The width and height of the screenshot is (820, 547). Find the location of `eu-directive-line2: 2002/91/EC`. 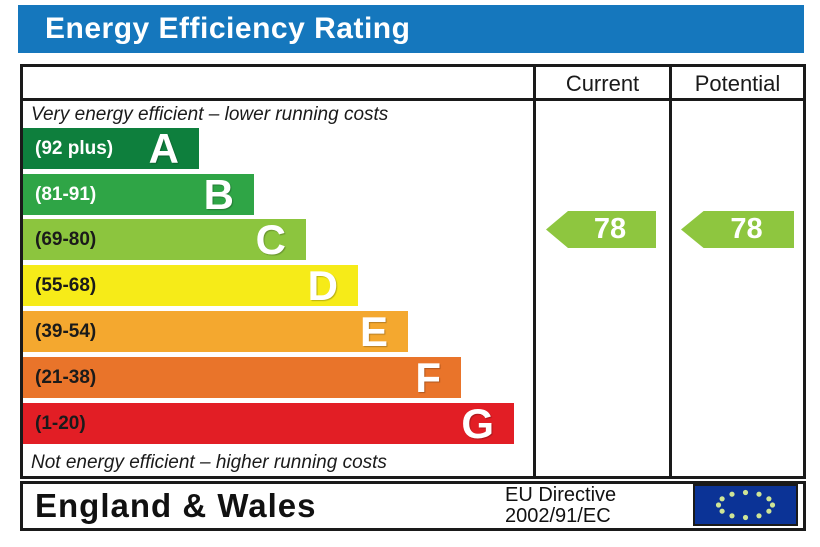

eu-directive-line2: 2002/91/EC is located at coordinates (558, 516).